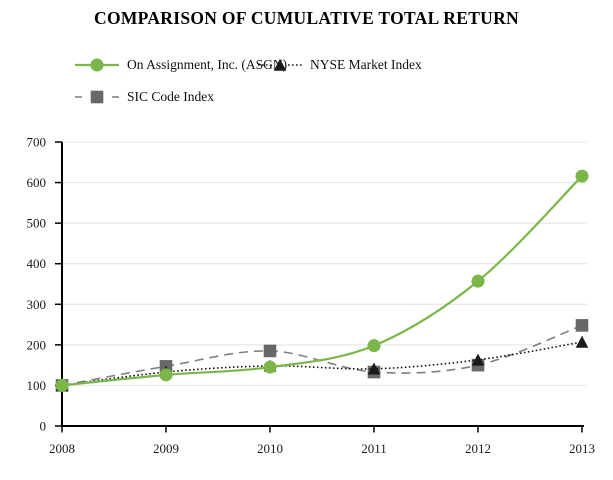  I want to click on series-triangle, so click(322, 363).